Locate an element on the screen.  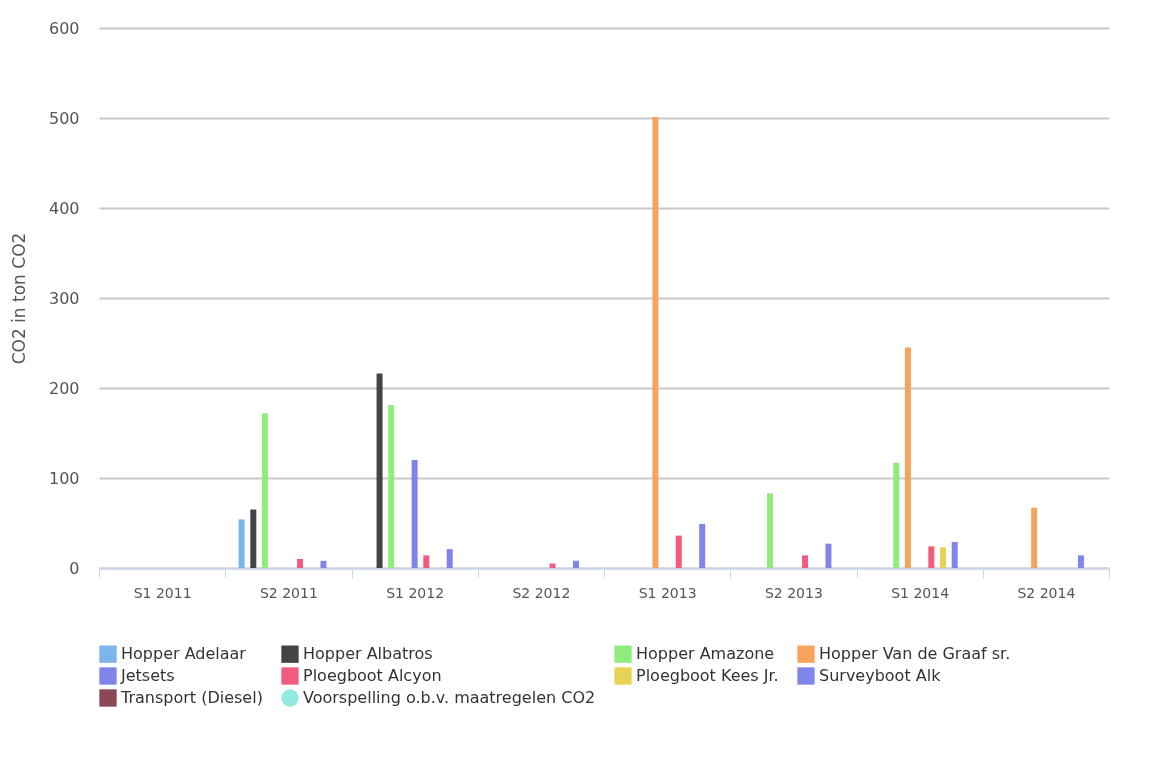
legend-label: Hopper Adelaar is located at coordinates (184, 654).